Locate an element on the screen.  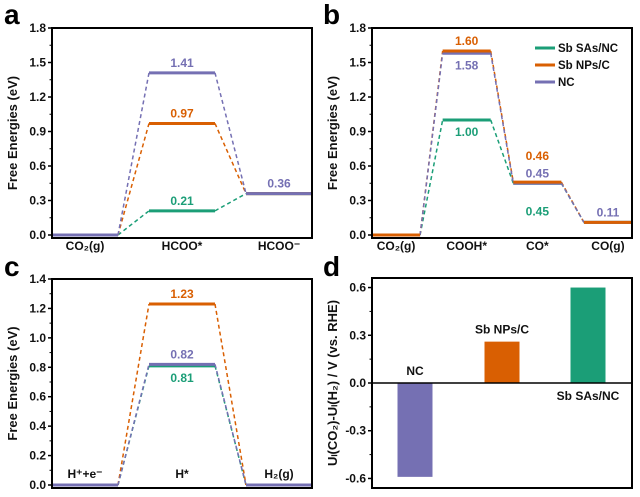
value-label: 1.23 is located at coordinates (182, 294).